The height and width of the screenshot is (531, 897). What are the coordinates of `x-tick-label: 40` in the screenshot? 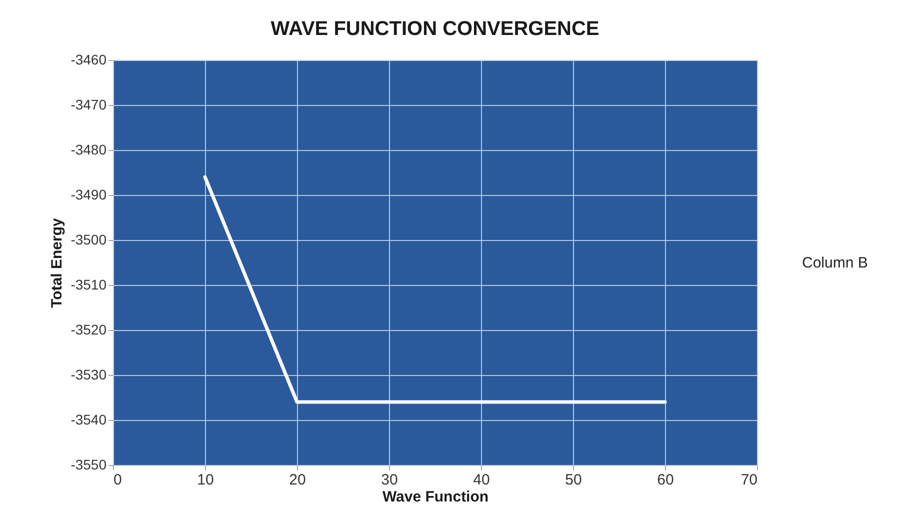 It's located at (481, 480).